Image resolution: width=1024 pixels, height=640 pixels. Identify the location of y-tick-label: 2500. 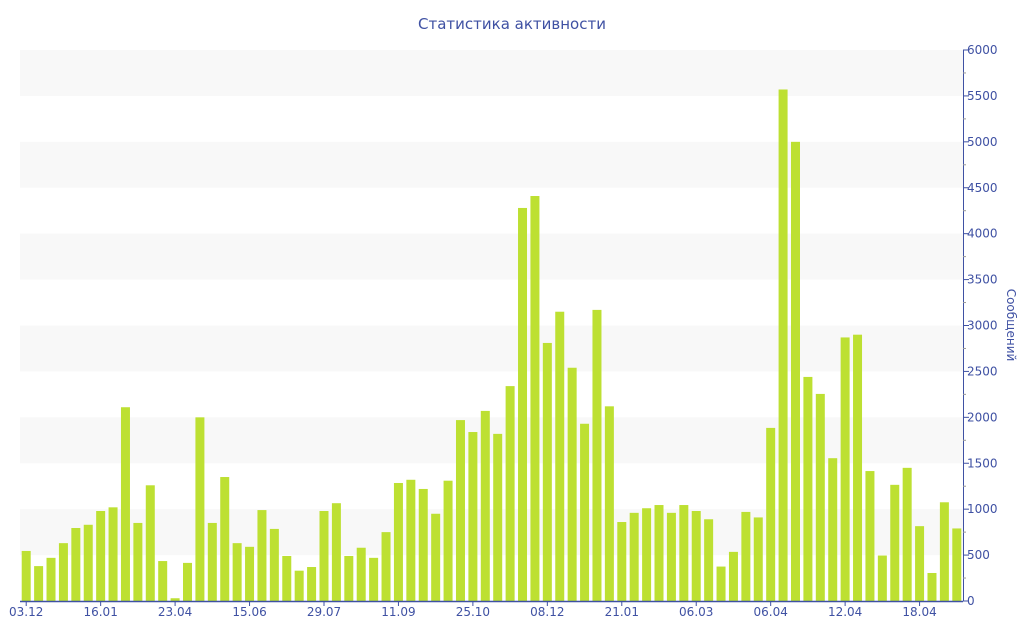
(982, 371).